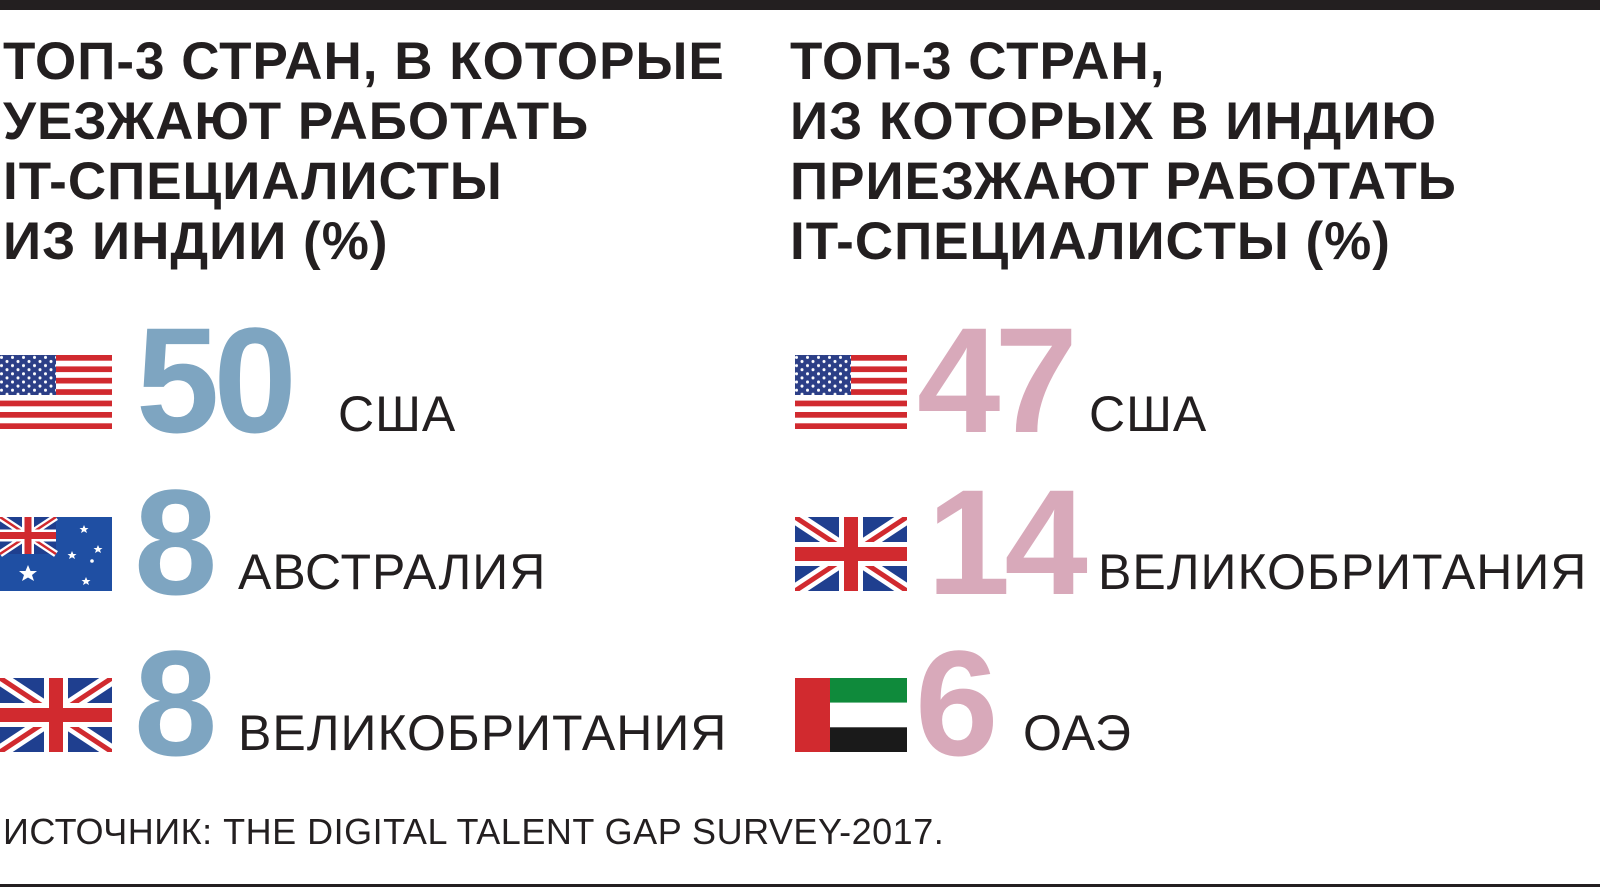 The image size is (1600, 889). What do you see at coordinates (1195, 542) in the screenshot?
I see `right-row-2: 14 ВЕЛИКОБРИТАНИЯ` at bounding box center [1195, 542].